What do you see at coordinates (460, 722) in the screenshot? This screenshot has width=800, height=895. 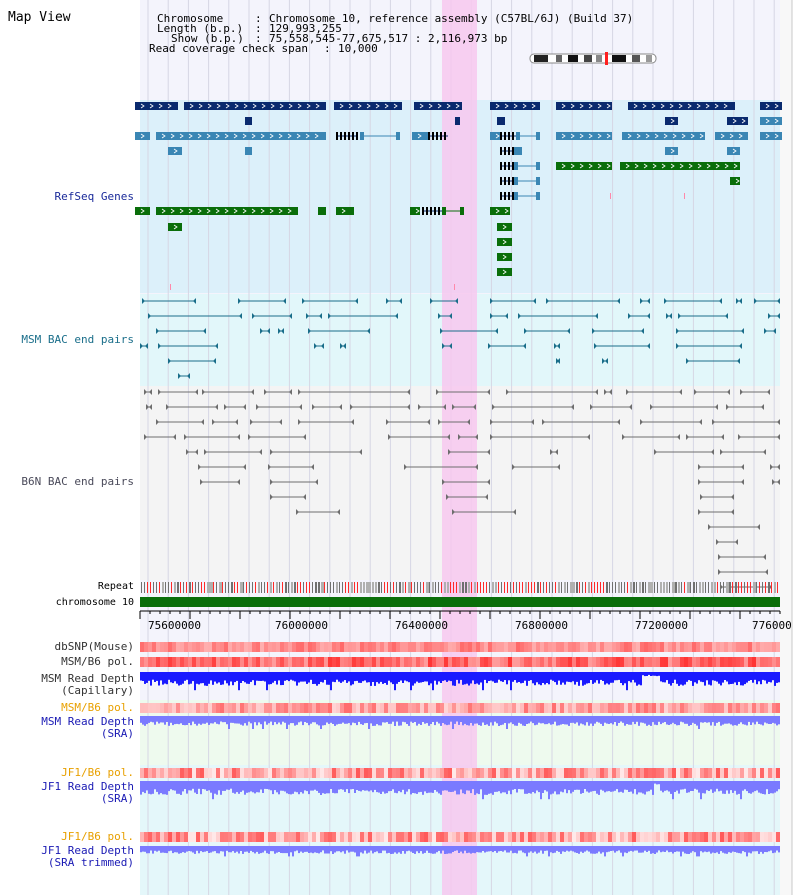 I see `msm-depth-sra` at bounding box center [460, 722].